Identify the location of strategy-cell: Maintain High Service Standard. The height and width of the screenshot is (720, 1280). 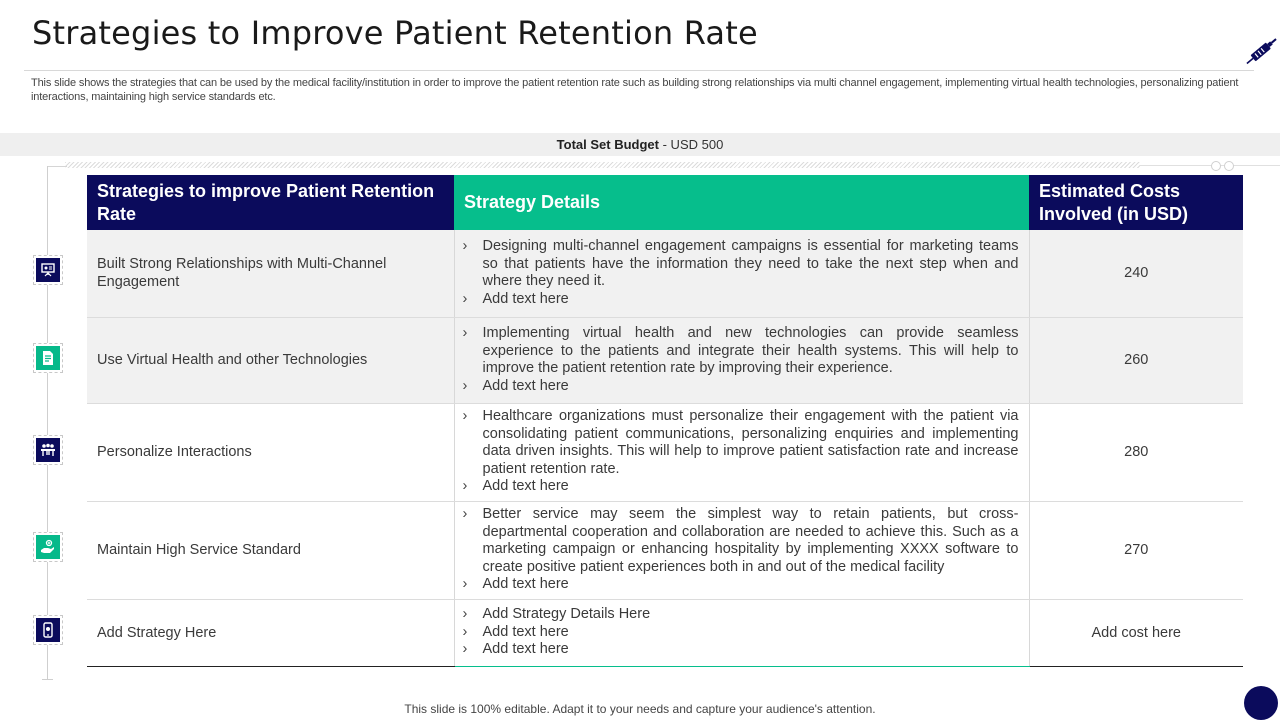
(270, 550).